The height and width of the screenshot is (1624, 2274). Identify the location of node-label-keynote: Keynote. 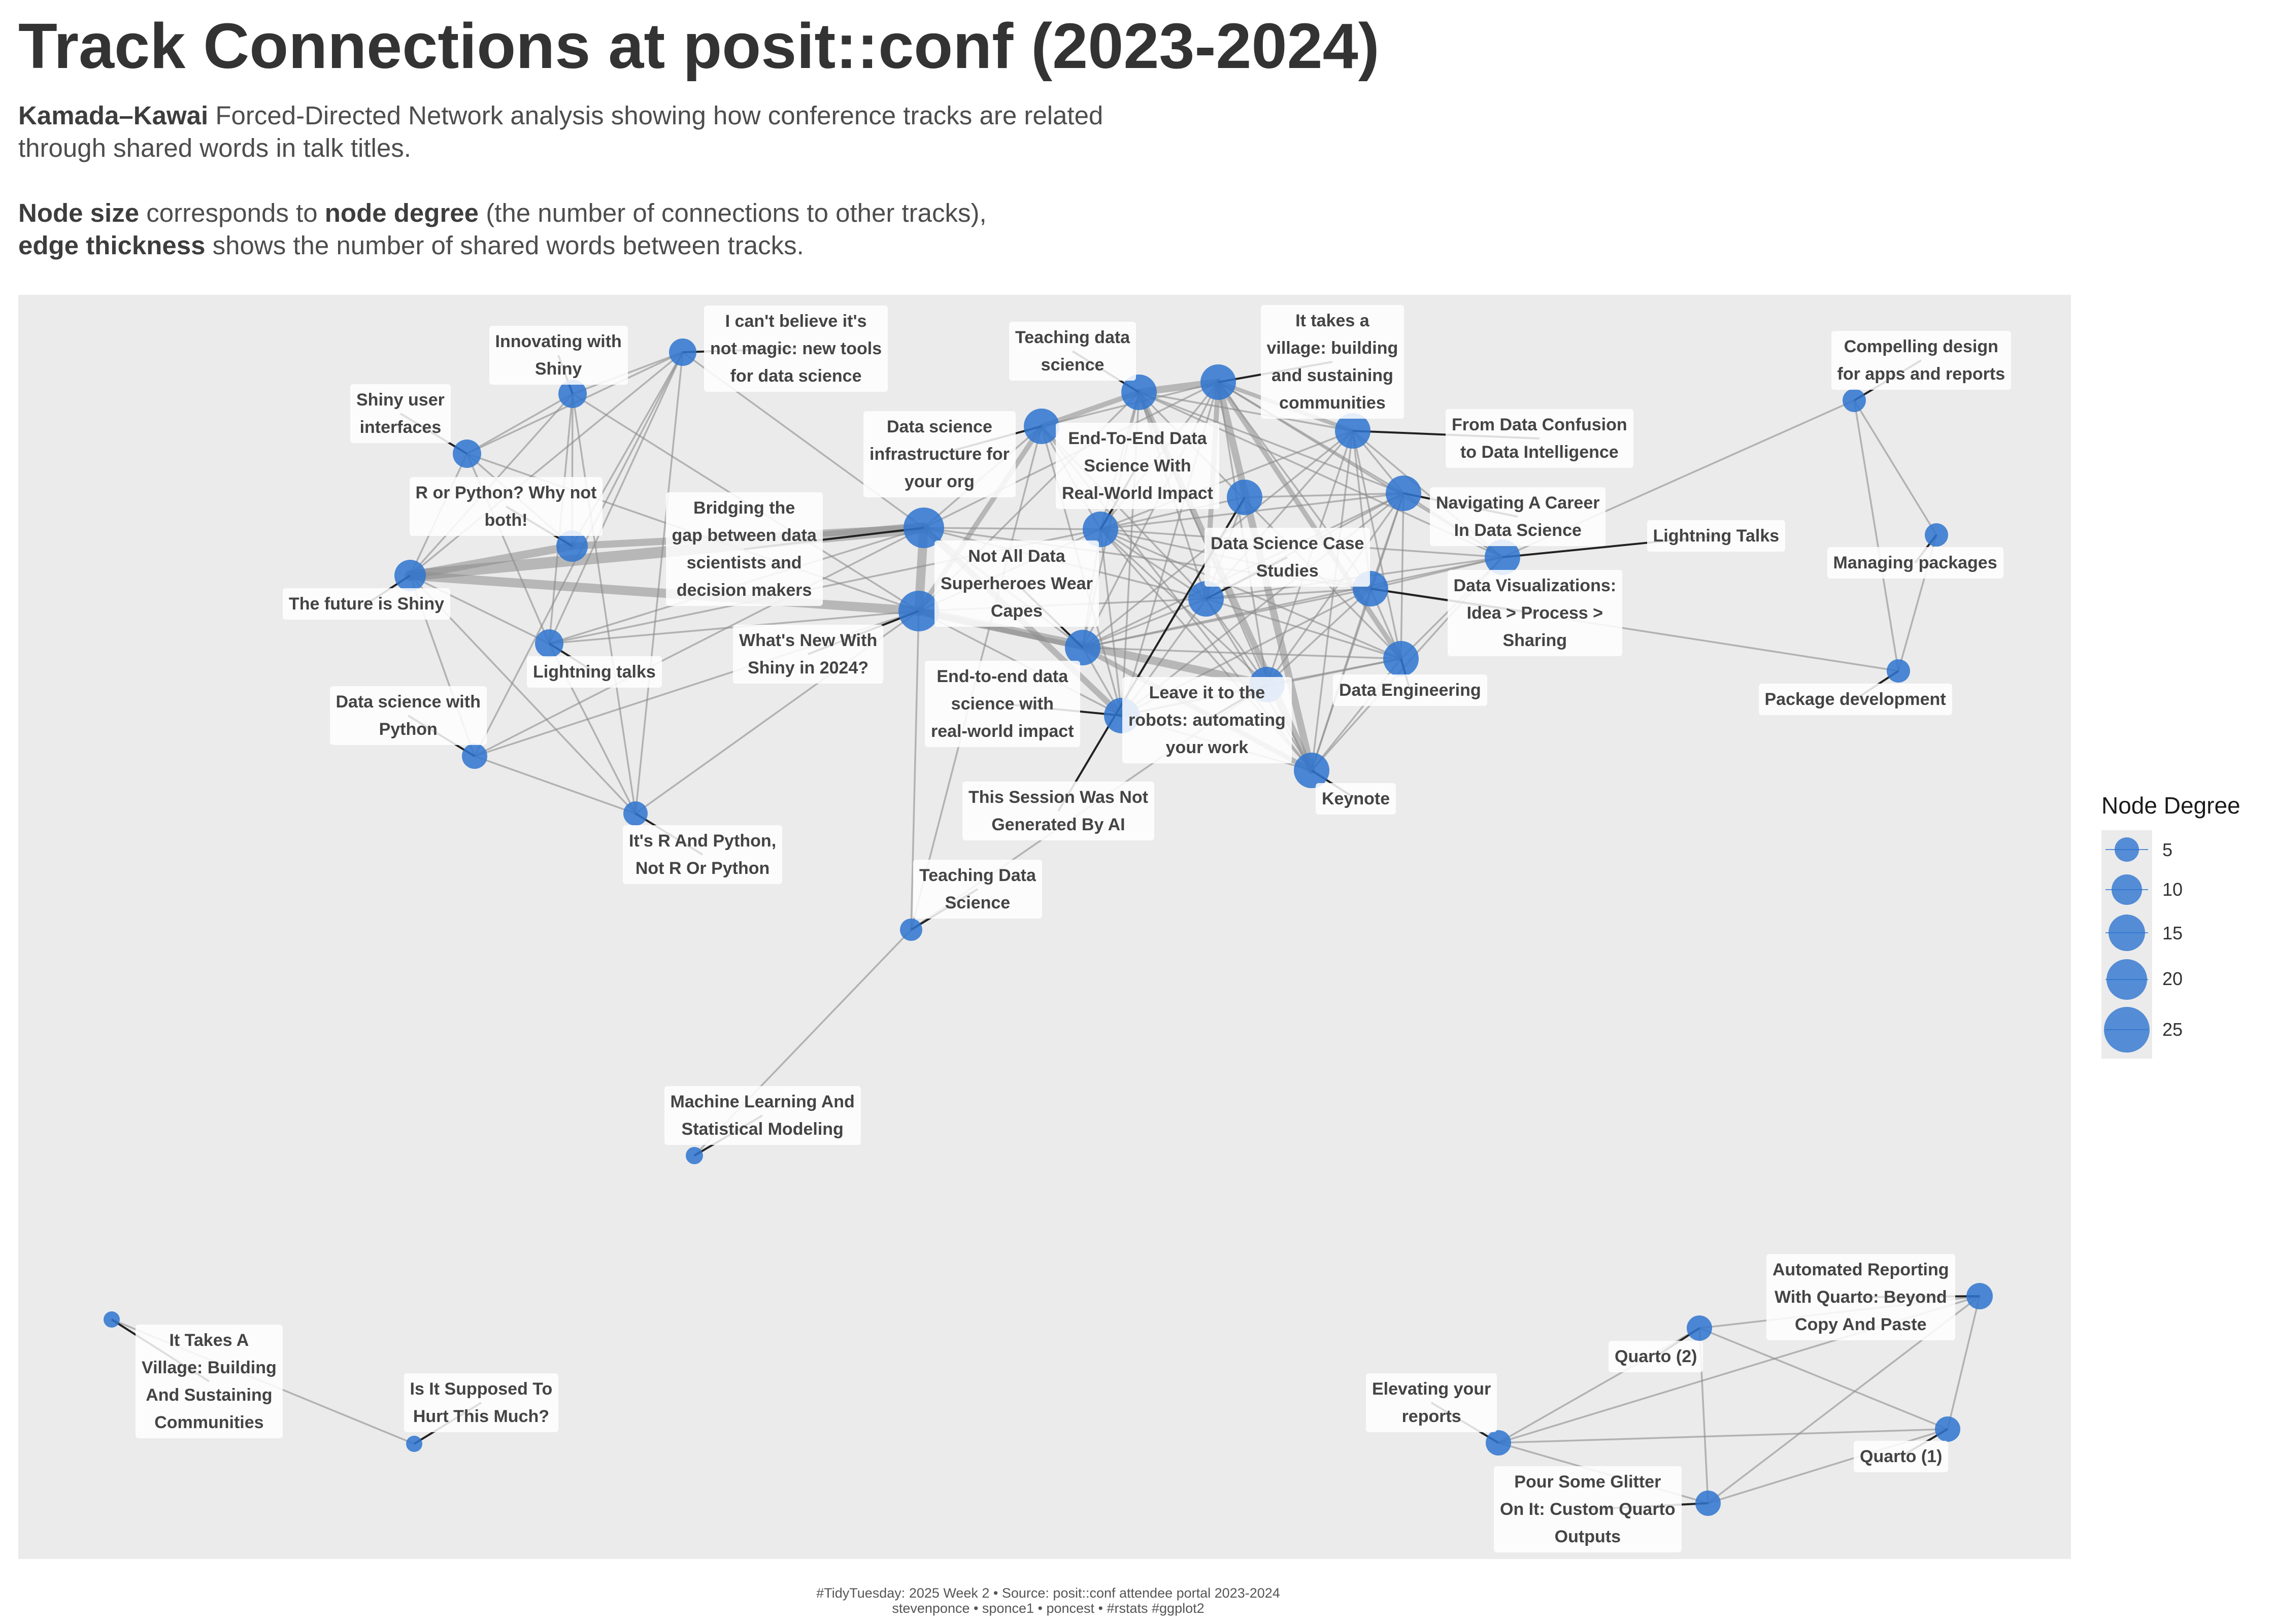
(1356, 799).